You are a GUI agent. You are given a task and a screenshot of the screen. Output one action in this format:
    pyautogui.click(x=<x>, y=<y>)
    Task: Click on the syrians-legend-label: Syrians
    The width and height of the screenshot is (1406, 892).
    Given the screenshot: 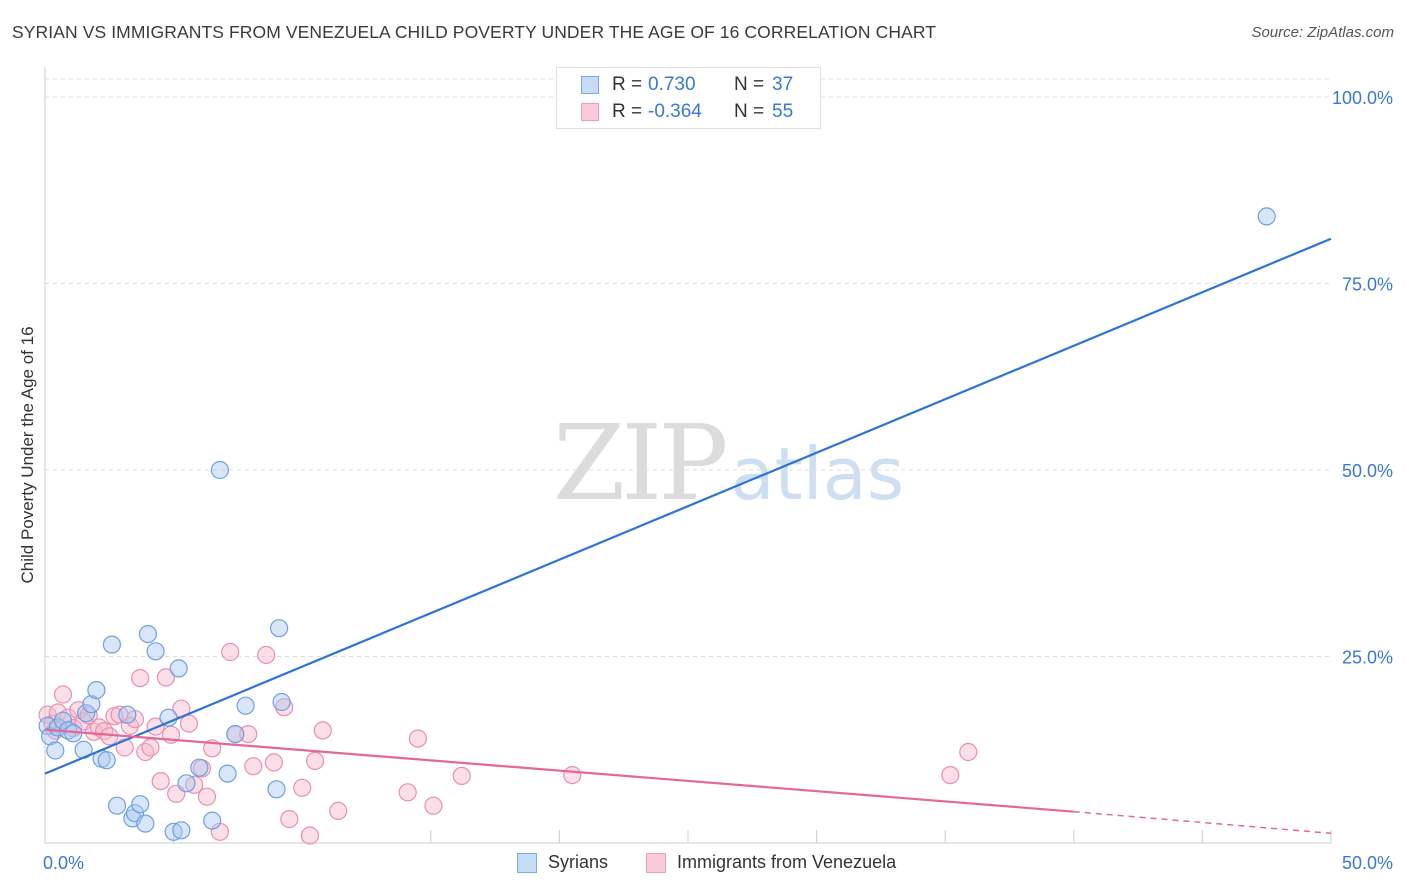 What is the action you would take?
    pyautogui.click(x=578, y=862)
    